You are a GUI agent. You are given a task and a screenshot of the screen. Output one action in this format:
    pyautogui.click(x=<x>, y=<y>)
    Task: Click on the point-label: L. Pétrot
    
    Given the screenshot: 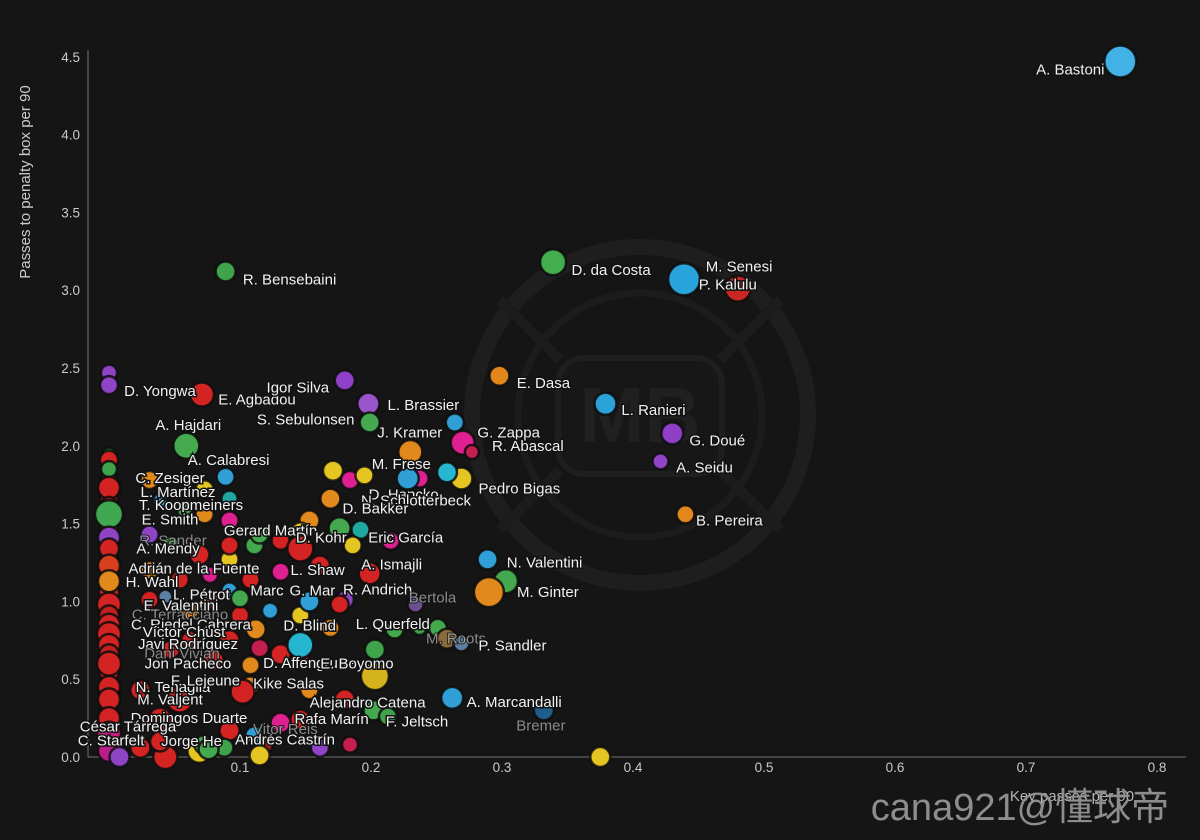 What is the action you would take?
    pyautogui.click(x=202, y=595)
    